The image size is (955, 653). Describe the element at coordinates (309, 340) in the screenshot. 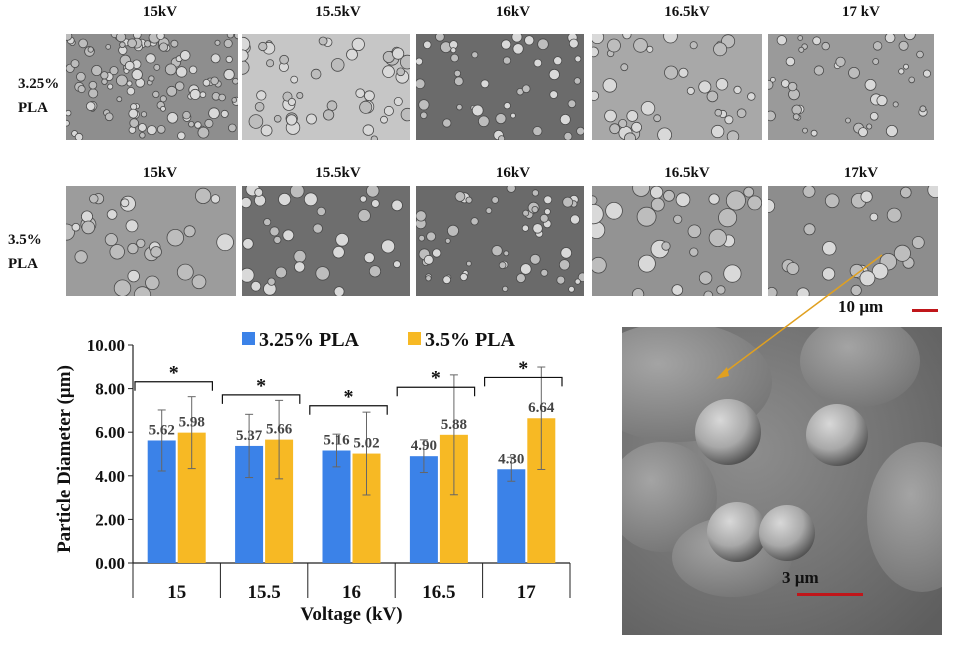

I see `legend-label: 3.25% PLA` at that location.